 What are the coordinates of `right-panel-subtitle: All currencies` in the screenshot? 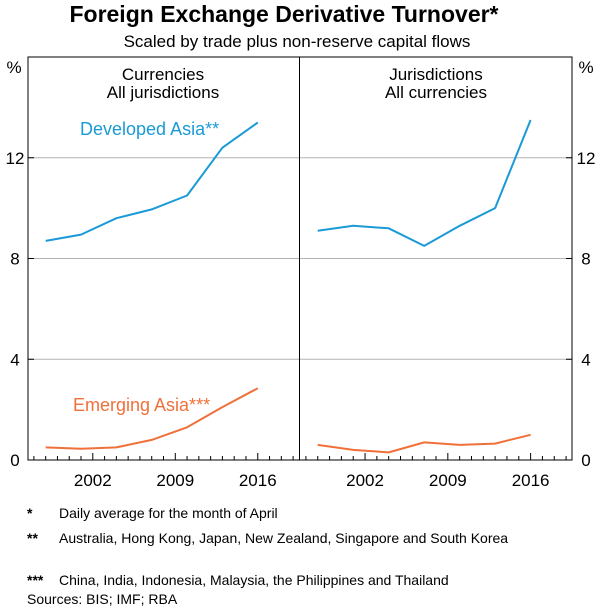 It's located at (436, 92).